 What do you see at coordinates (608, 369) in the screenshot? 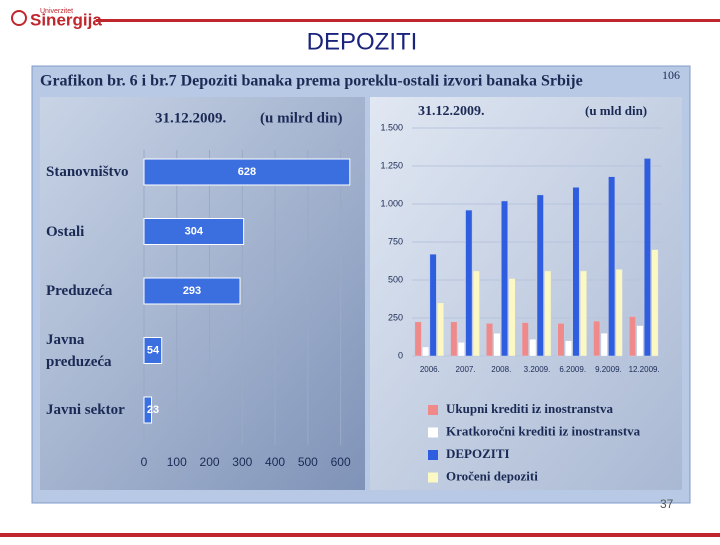
I see `x-tick-label: 9.2009.` at bounding box center [608, 369].